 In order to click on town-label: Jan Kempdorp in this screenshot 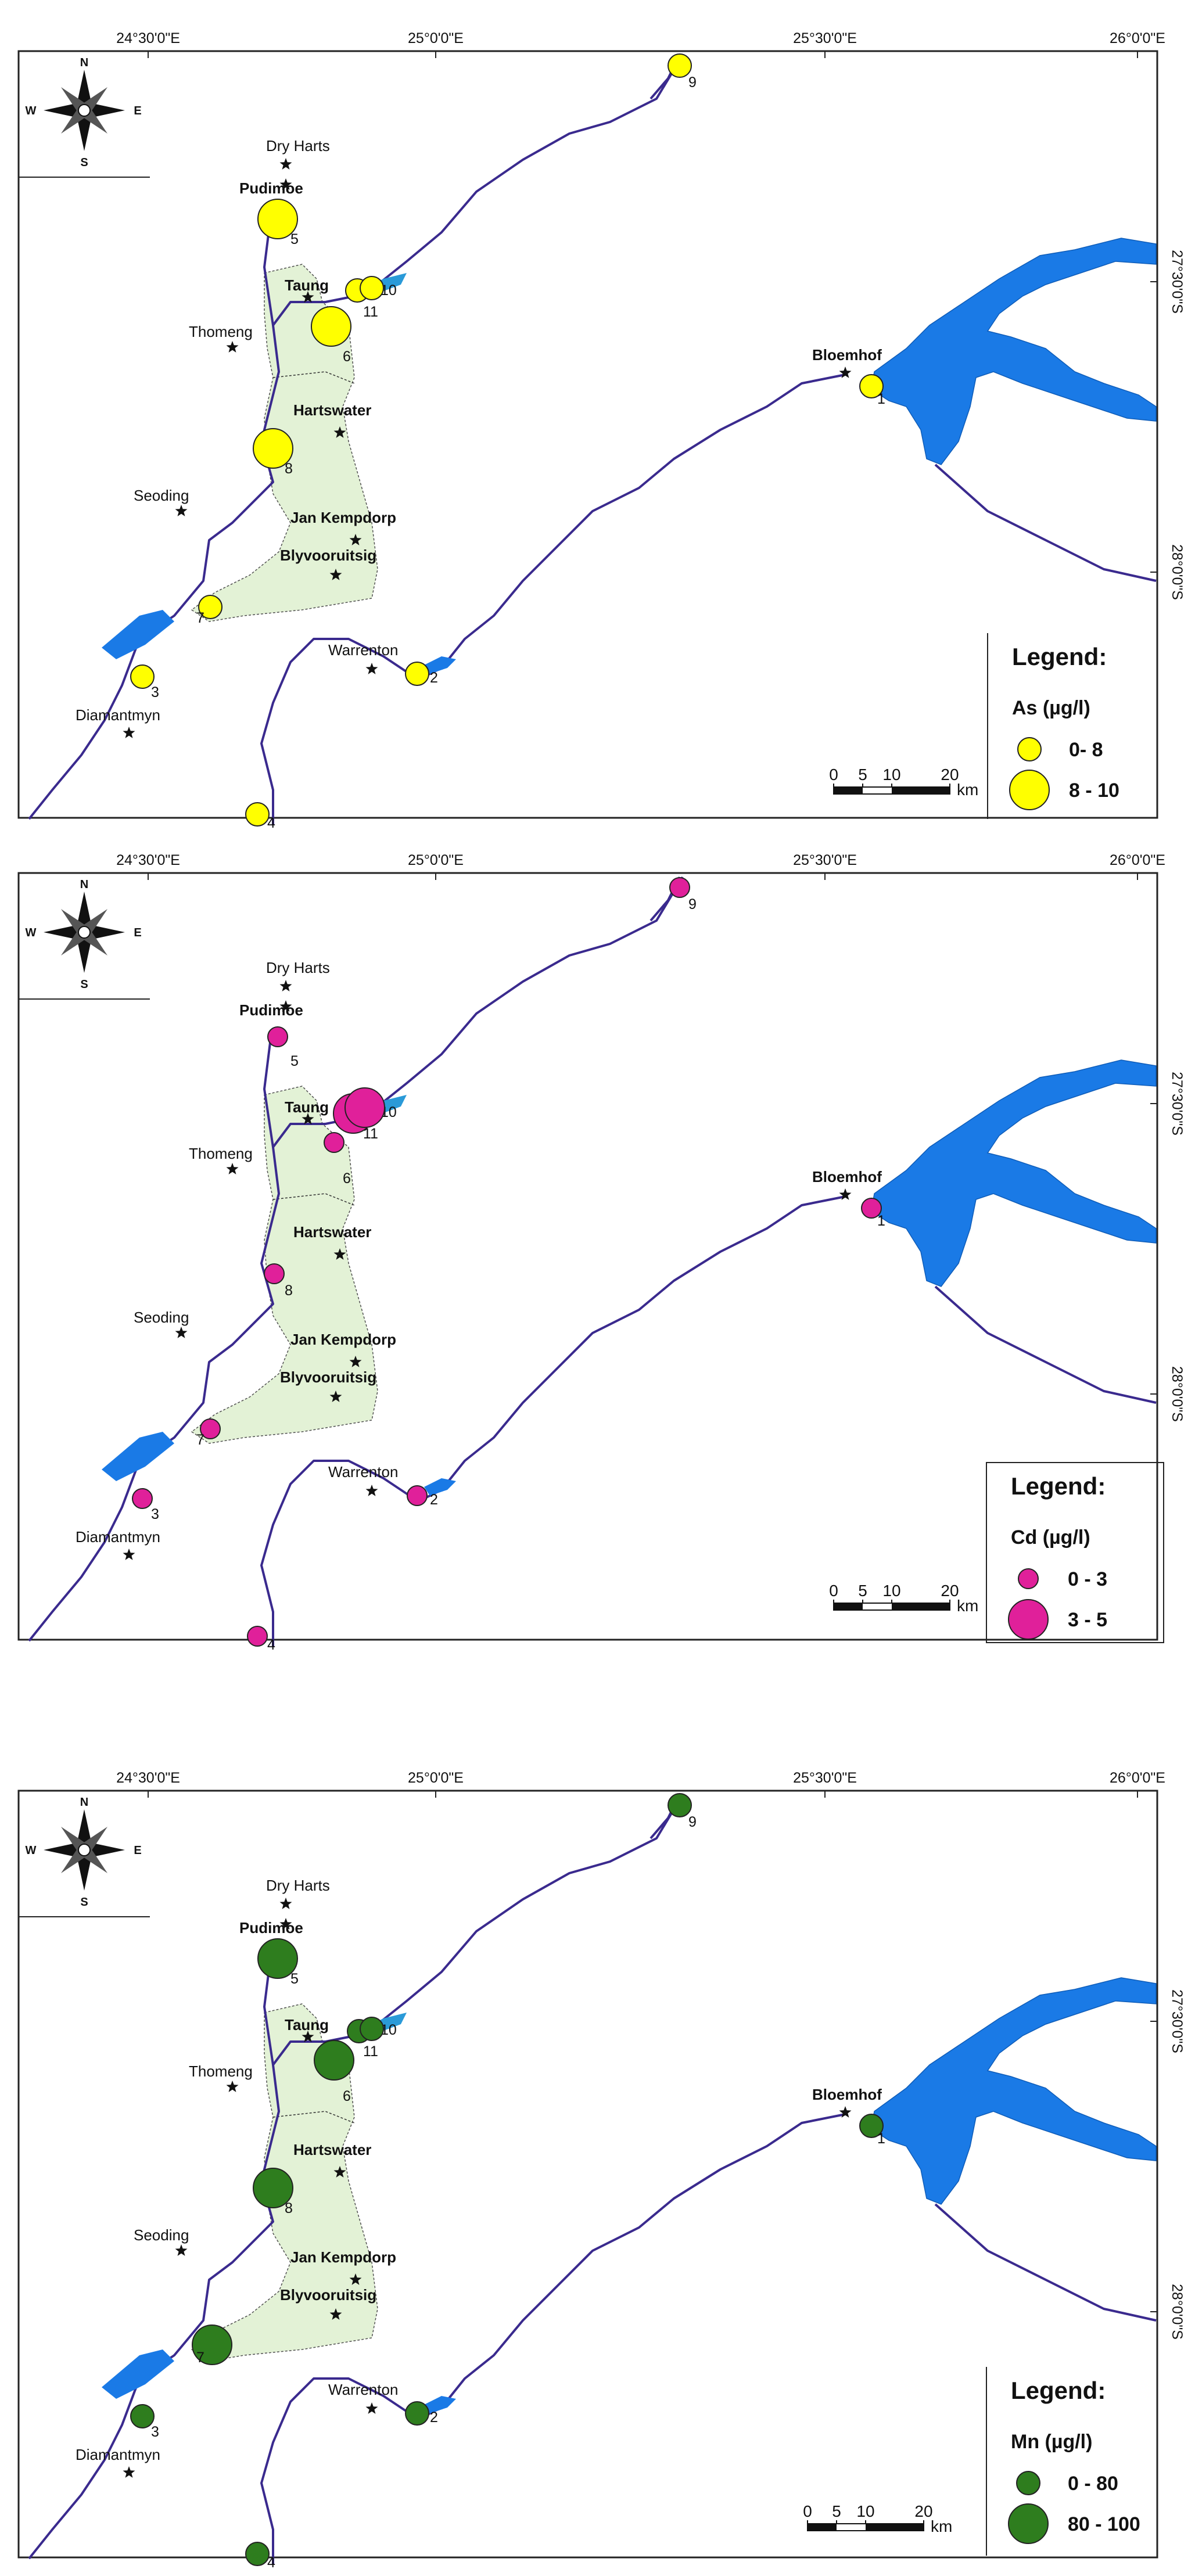, I will do `click(343, 517)`.